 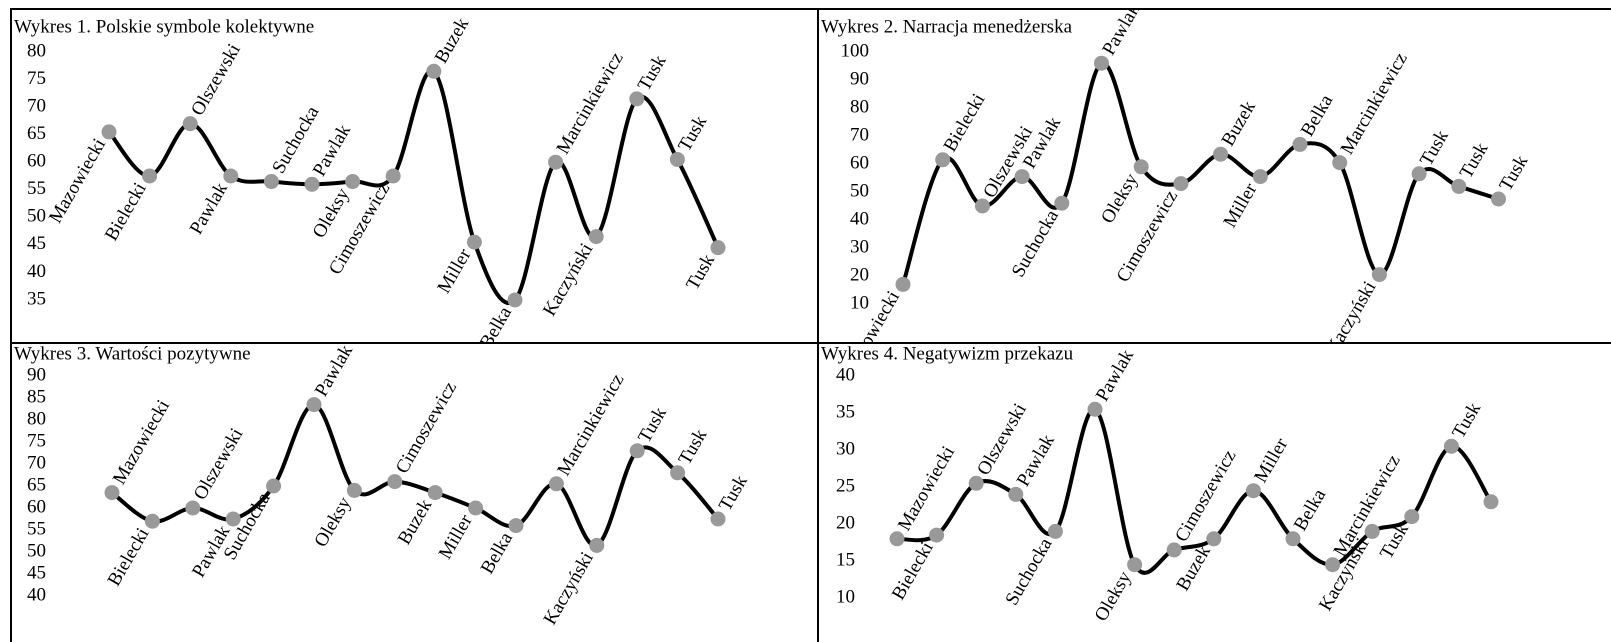 What do you see at coordinates (810, 343) in the screenshot?
I see `horizontal-divider` at bounding box center [810, 343].